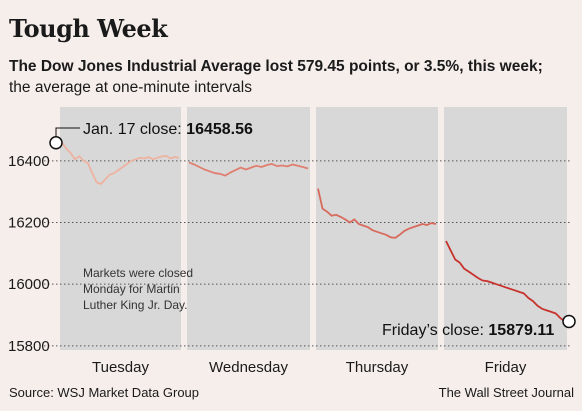 This screenshot has width=582, height=411. Describe the element at coordinates (138, 273) in the screenshot. I see `closed-note-line-1: Markets were closed` at that location.